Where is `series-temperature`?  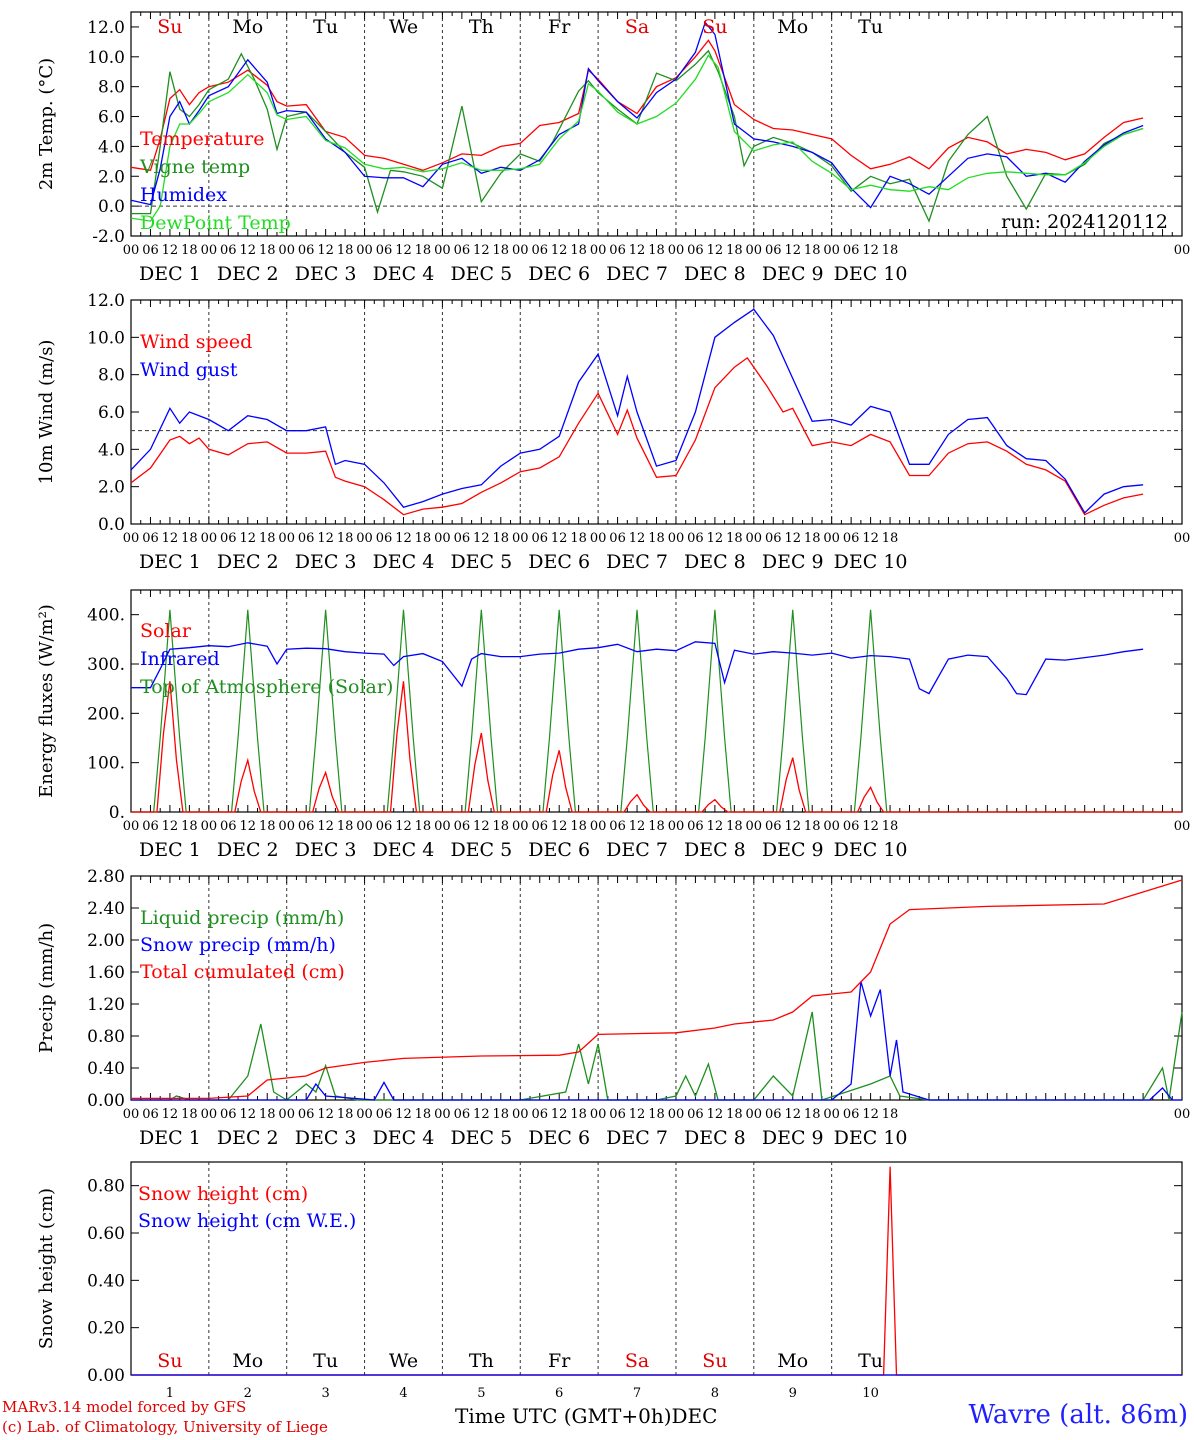 series-temperature is located at coordinates (637, 105).